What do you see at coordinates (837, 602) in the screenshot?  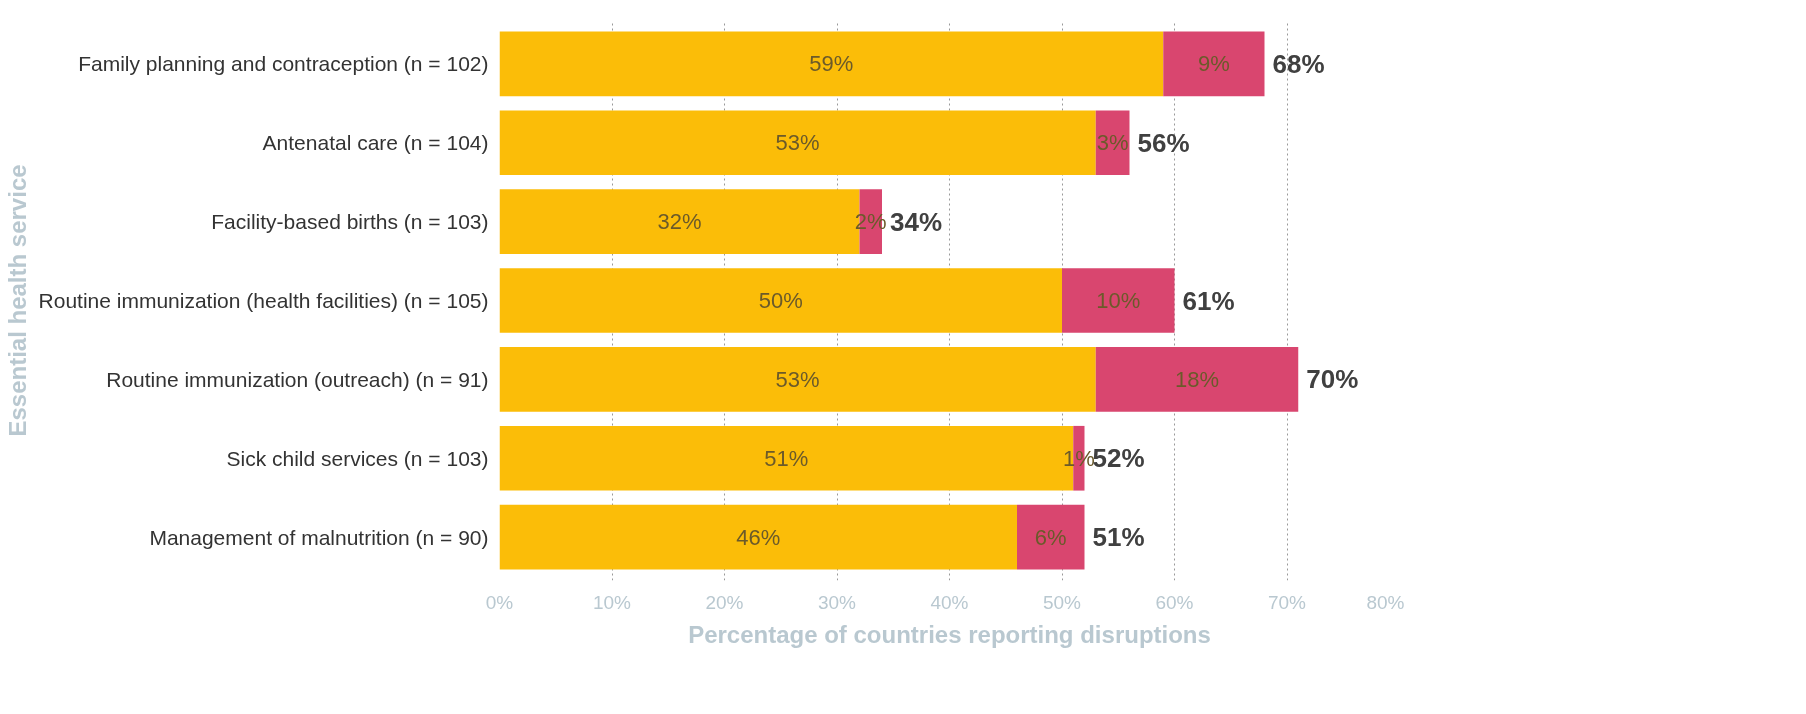 I see `x-tick-label: 30%` at bounding box center [837, 602].